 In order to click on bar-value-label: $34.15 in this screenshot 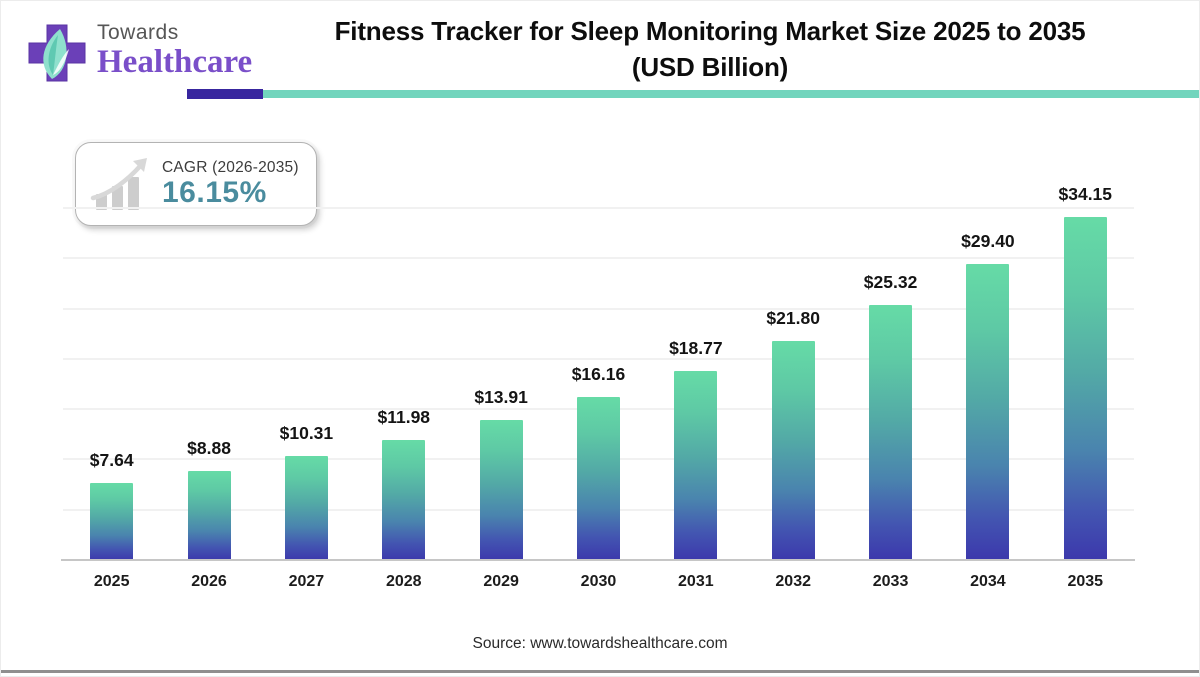, I will do `click(1085, 193)`.